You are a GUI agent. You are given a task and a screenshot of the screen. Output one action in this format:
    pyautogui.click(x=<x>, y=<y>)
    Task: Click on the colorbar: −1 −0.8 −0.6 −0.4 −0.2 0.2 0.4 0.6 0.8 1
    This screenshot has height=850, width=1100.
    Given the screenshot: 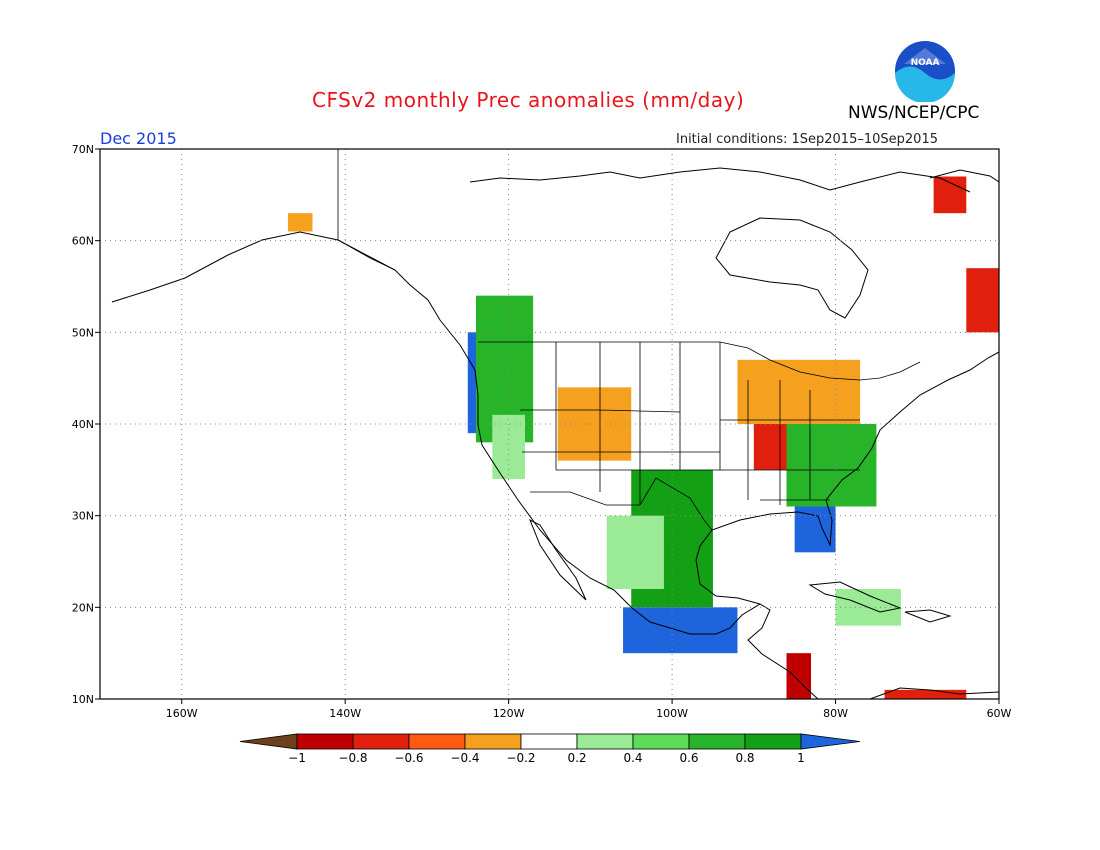 What is the action you would take?
    pyautogui.click(x=550, y=749)
    